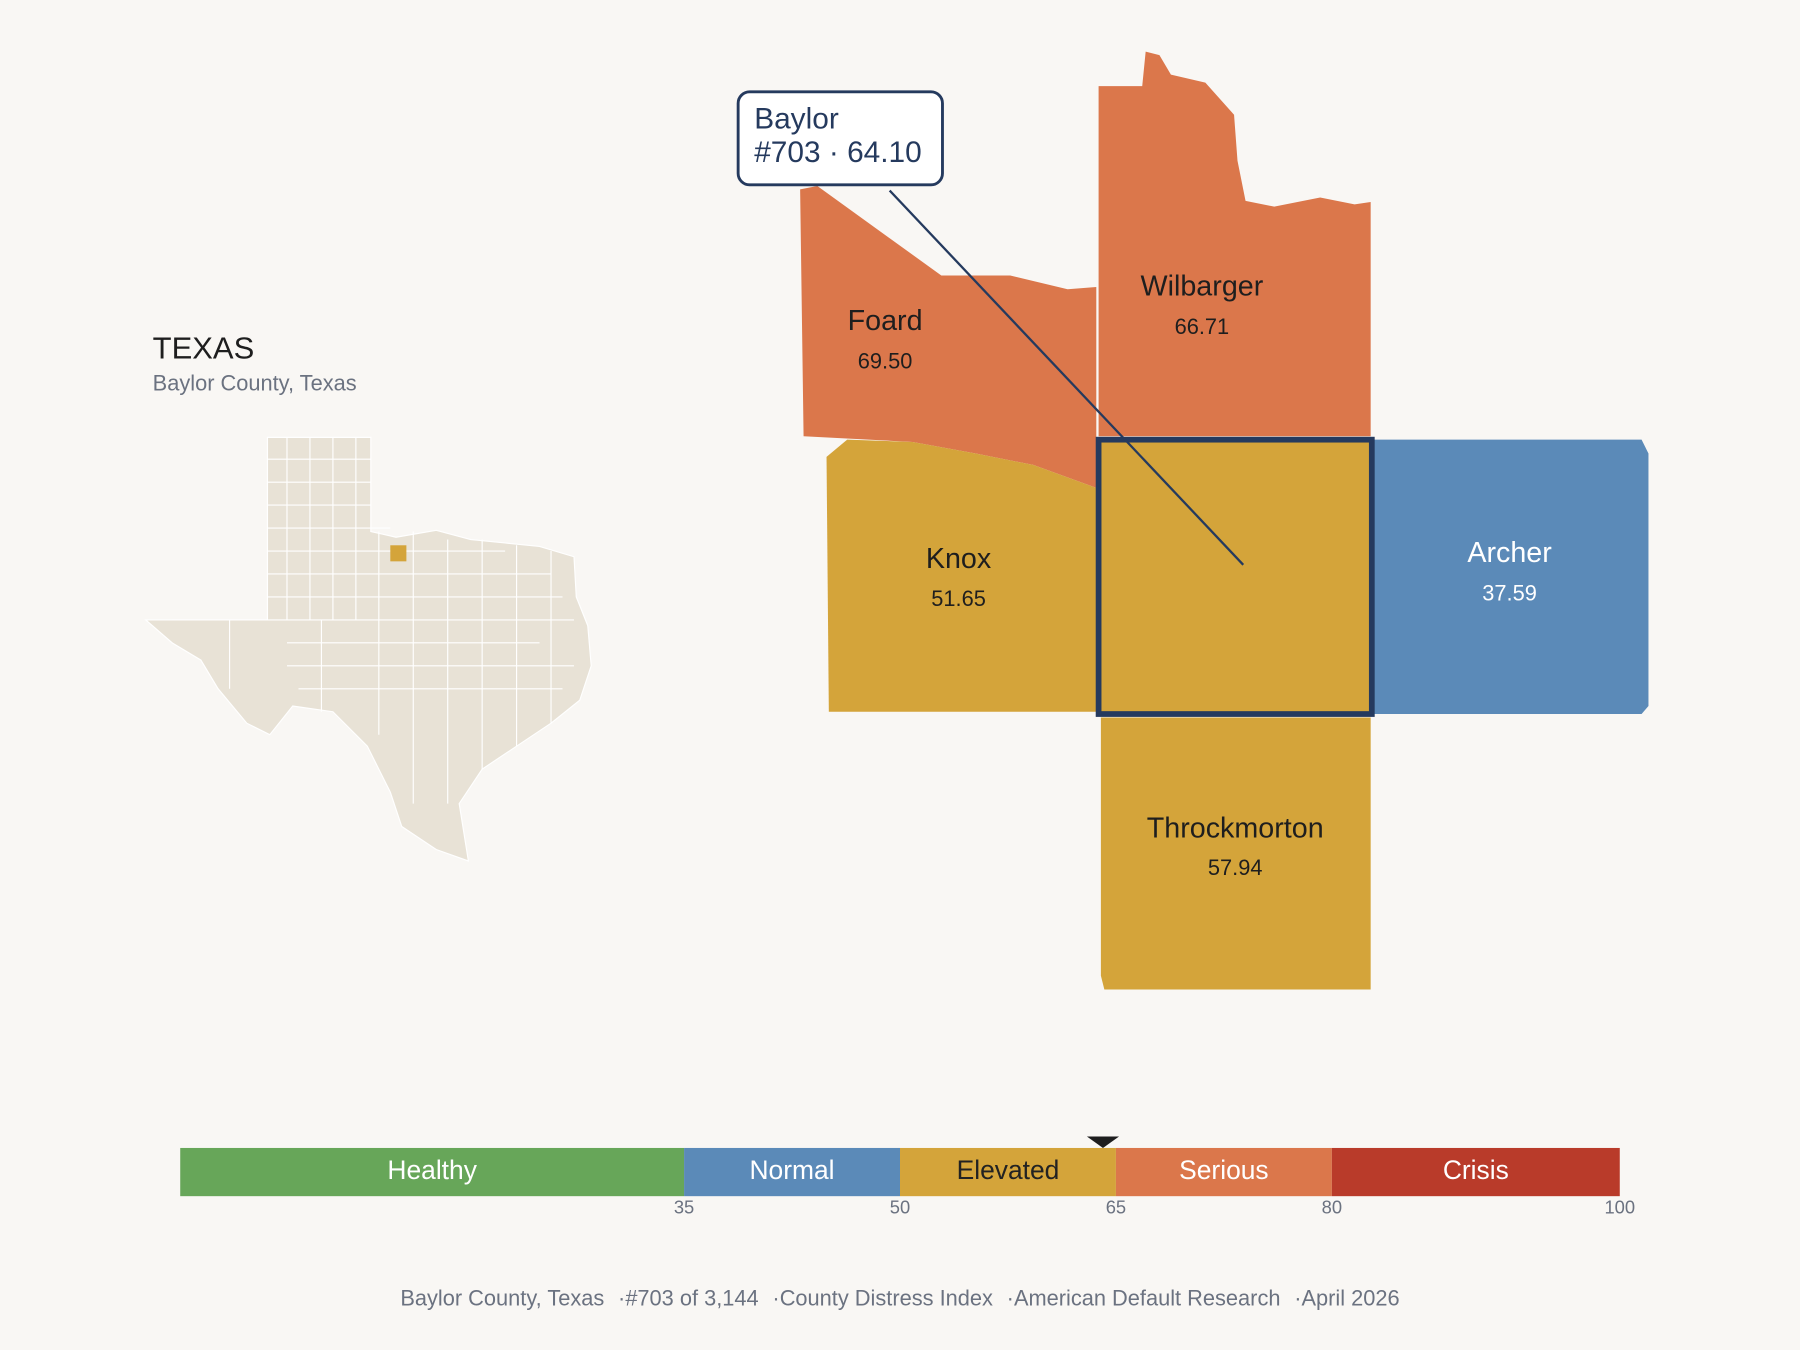  What do you see at coordinates (958, 598) in the screenshot?
I see `county-score: 51.65` at bounding box center [958, 598].